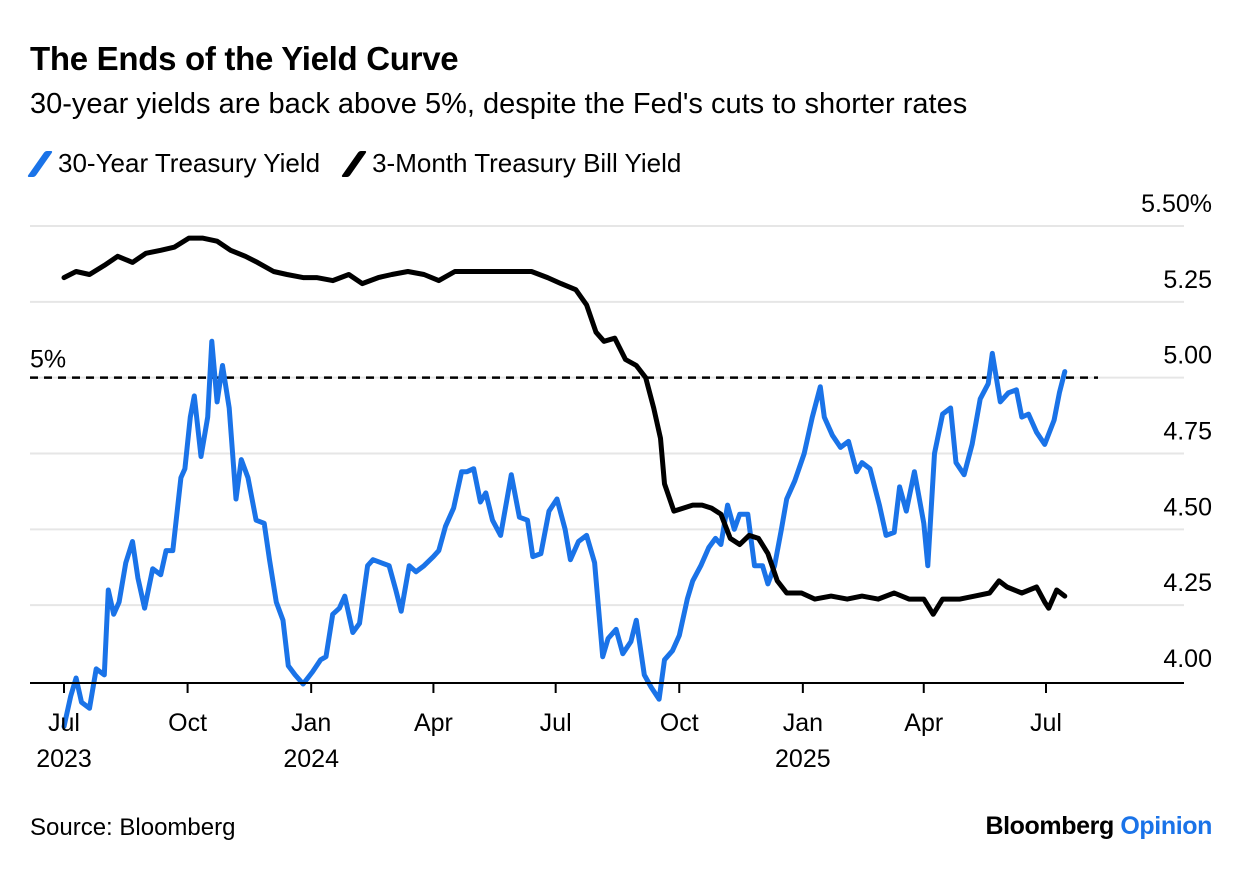 The width and height of the screenshot is (1240, 870). What do you see at coordinates (133, 827) in the screenshot?
I see `source-note: Source: Bloomberg` at bounding box center [133, 827].